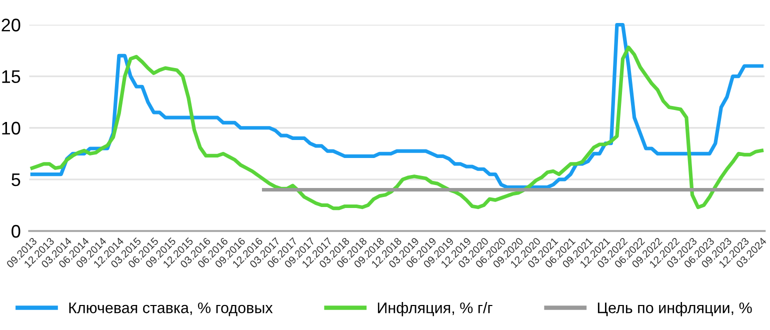  Describe the element at coordinates (16, 180) in the screenshot. I see `y-tick-label: 5` at that location.